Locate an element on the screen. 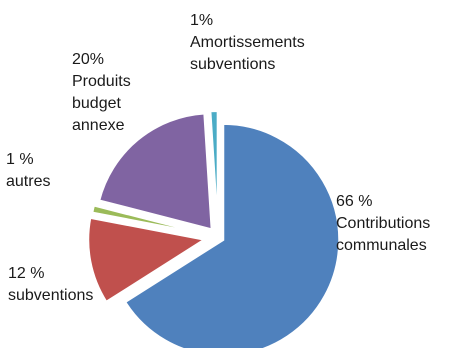  slice-label-4-line-0: 1% is located at coordinates (201, 20).